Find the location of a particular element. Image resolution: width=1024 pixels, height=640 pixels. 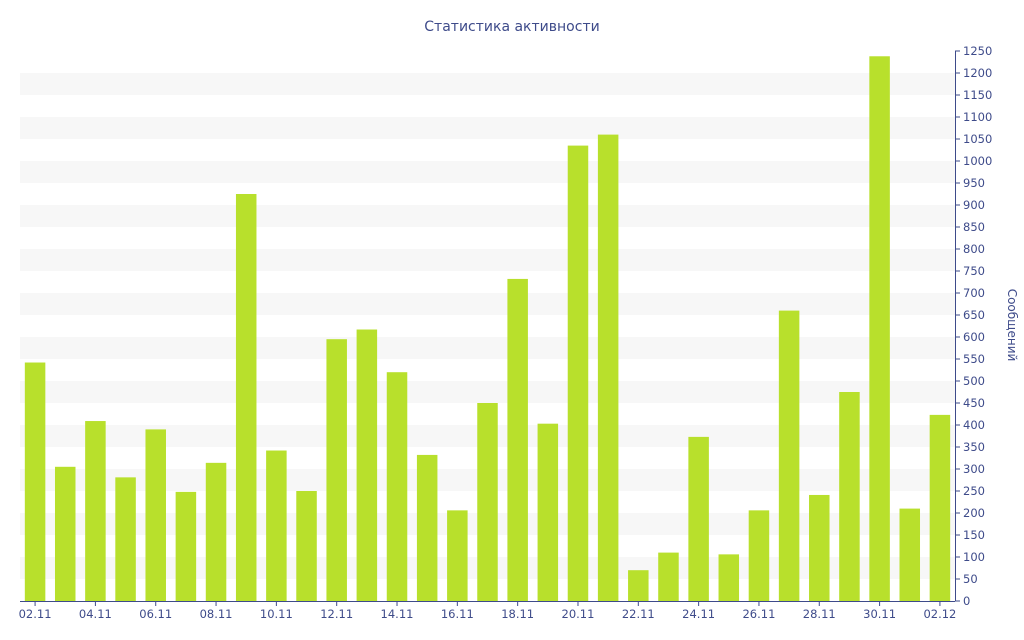

x-tick-label: 30.11 is located at coordinates (879, 614).